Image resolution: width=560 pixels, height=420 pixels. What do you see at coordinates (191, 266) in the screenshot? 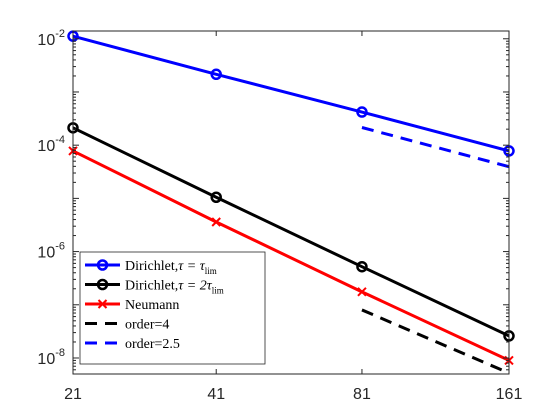
I see `legend-label-0-tau: τ = τ` at bounding box center [191, 266].